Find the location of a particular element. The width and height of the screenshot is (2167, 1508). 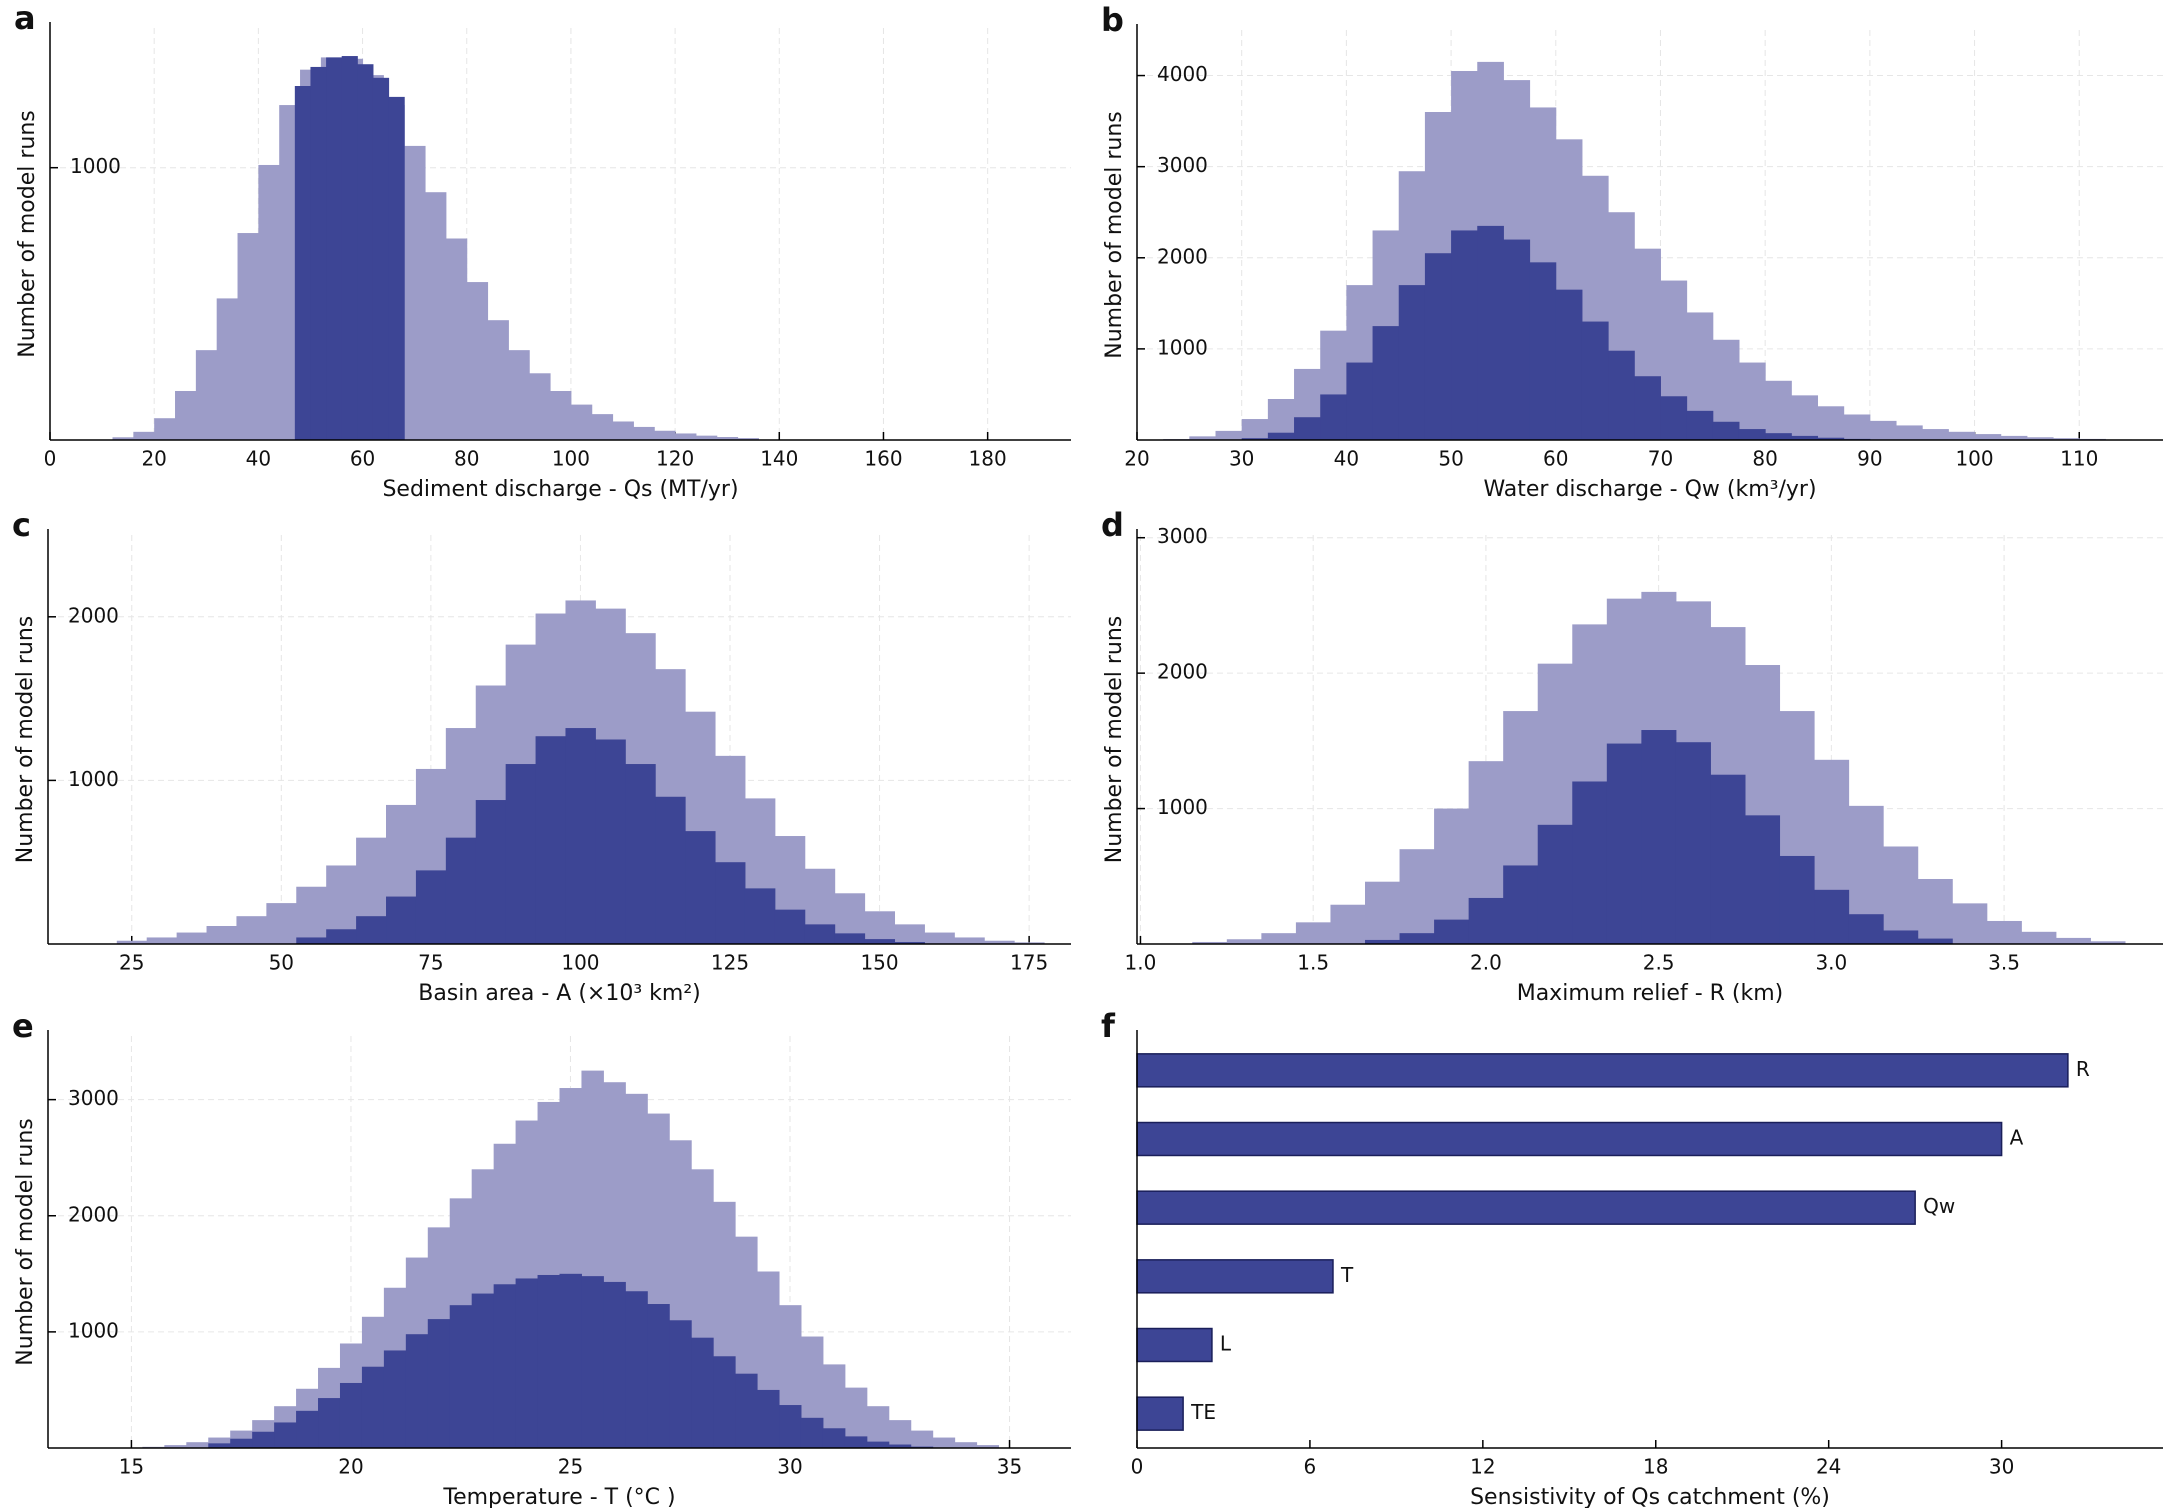

x-tick-label: 12 is located at coordinates (1482, 1467).